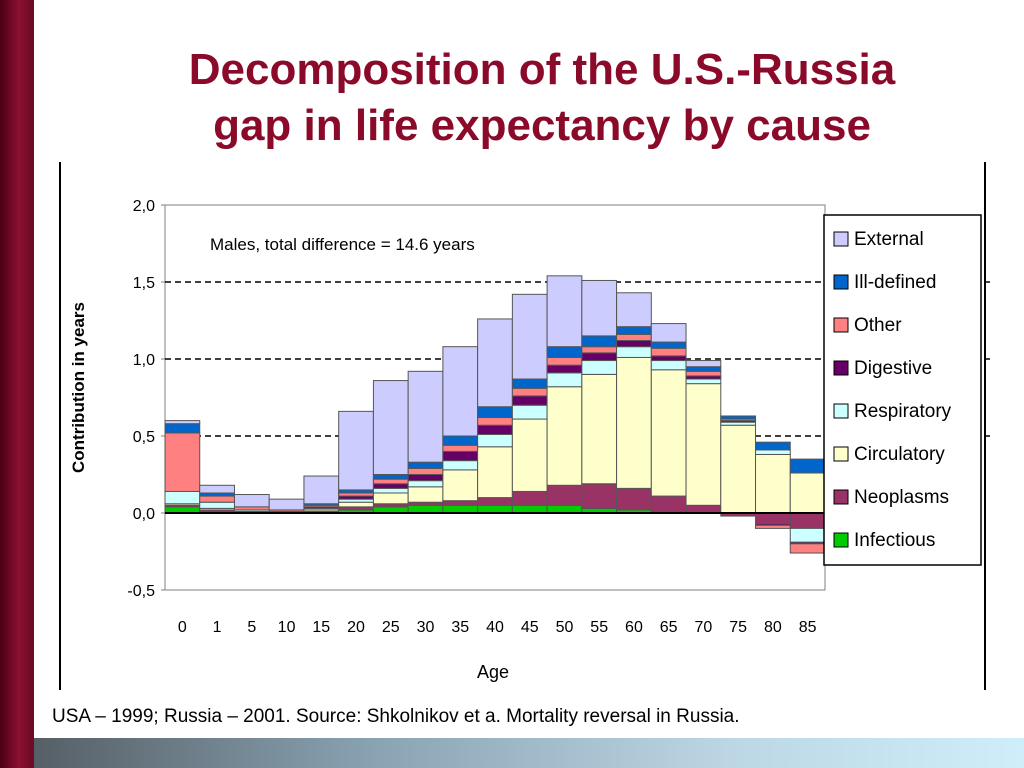 The height and width of the screenshot is (768, 1024). Describe the element at coordinates (841, 497) in the screenshot. I see `legend-swatch-neoplasms` at that location.